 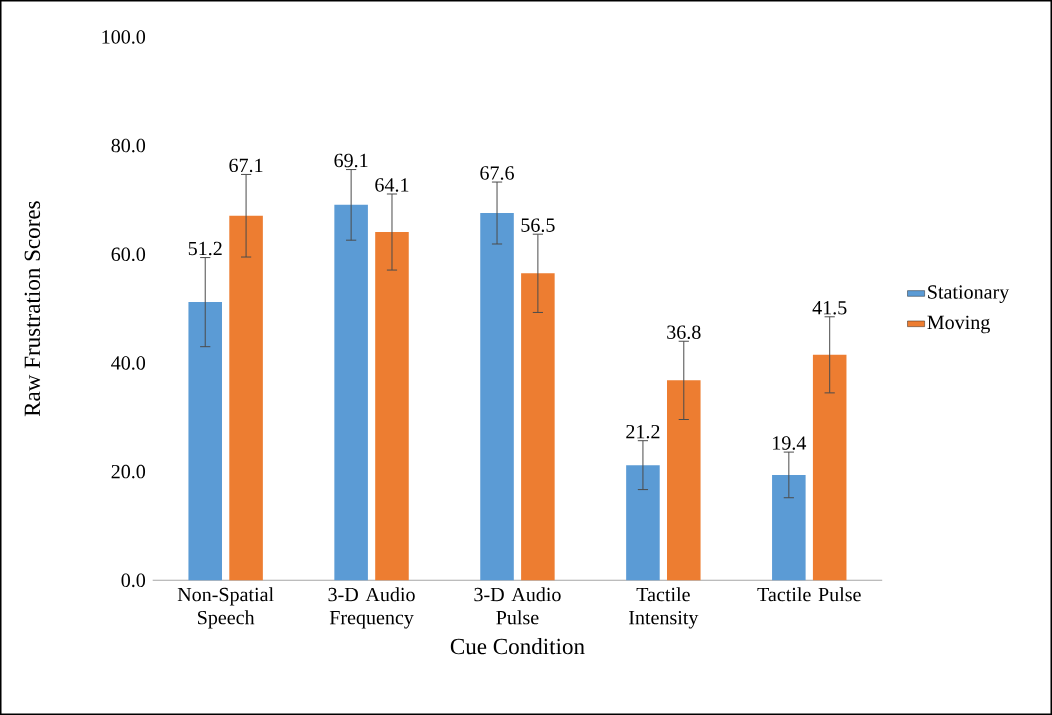 I want to click on y-tick-label: 40.0, so click(x=128, y=363).